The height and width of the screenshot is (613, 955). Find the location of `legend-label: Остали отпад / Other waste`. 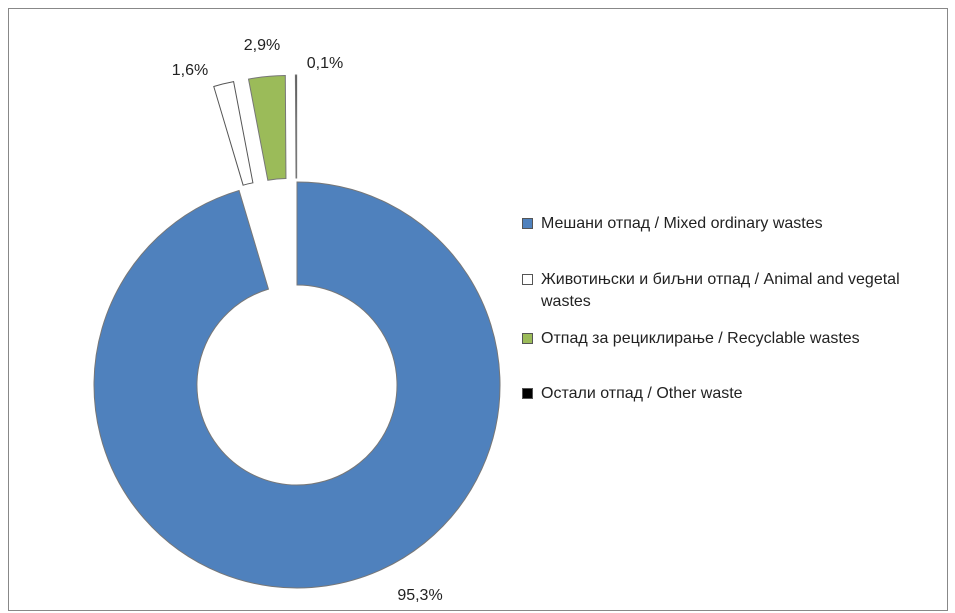

legend-label: Остали отпад / Other waste is located at coordinates (642, 393).